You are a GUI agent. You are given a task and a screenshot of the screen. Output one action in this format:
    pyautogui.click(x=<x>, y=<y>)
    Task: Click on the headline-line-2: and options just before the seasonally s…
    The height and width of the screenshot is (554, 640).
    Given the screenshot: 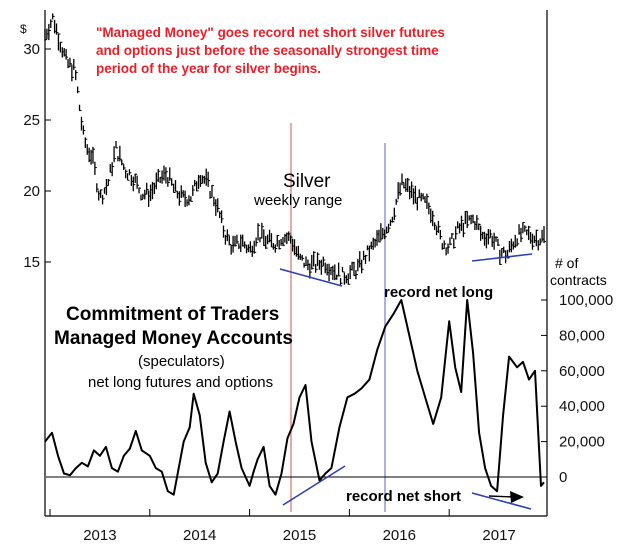 What is the action you would take?
    pyautogui.click(x=267, y=50)
    